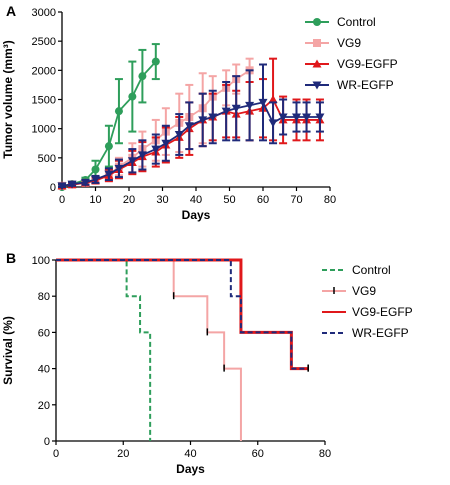 This screenshot has height=485, width=450. What do you see at coordinates (44, 42) in the screenshot?
I see `y-tick-label: 2500` at bounding box center [44, 42].